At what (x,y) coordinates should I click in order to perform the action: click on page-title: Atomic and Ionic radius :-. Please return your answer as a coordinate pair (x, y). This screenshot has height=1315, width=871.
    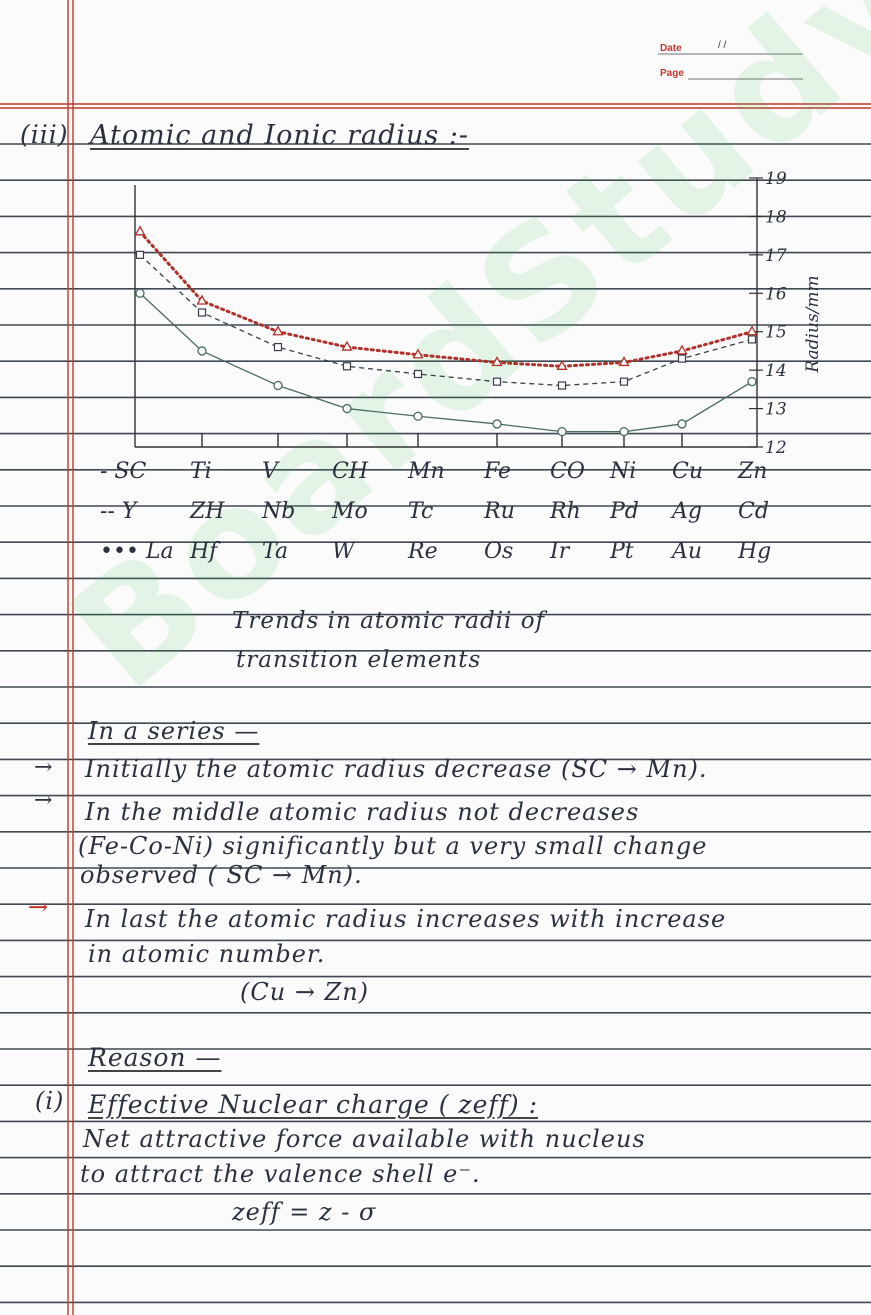
    Looking at the image, I should click on (280, 135).